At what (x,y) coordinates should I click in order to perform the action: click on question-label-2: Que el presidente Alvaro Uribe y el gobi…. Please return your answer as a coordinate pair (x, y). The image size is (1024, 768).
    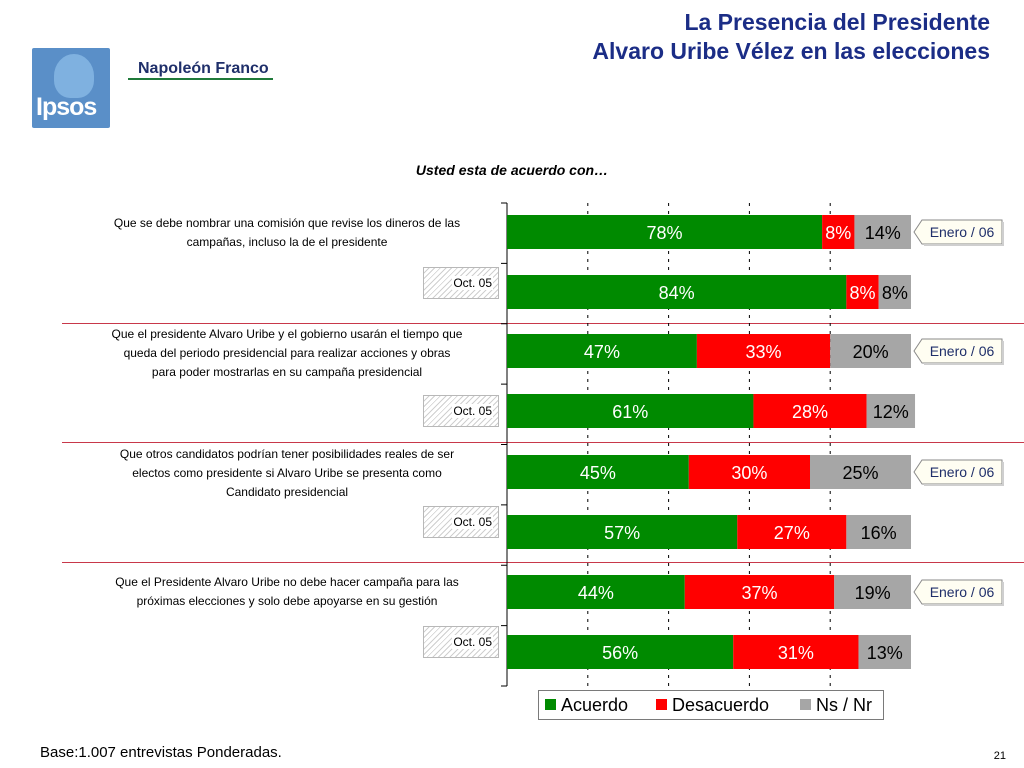
    Looking at the image, I should click on (287, 353).